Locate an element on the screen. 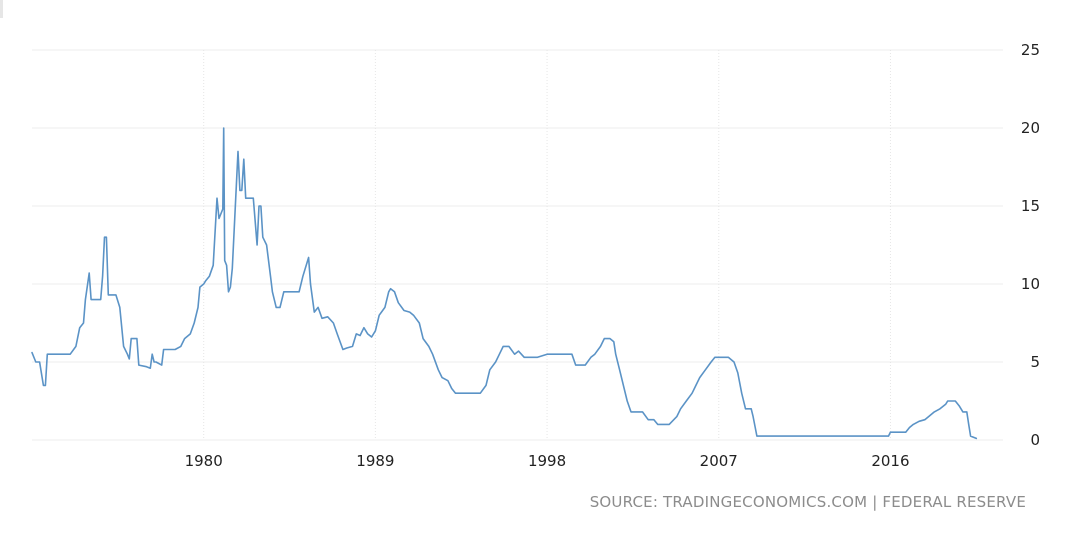  y-tick-label: 20 is located at coordinates (1030, 128).